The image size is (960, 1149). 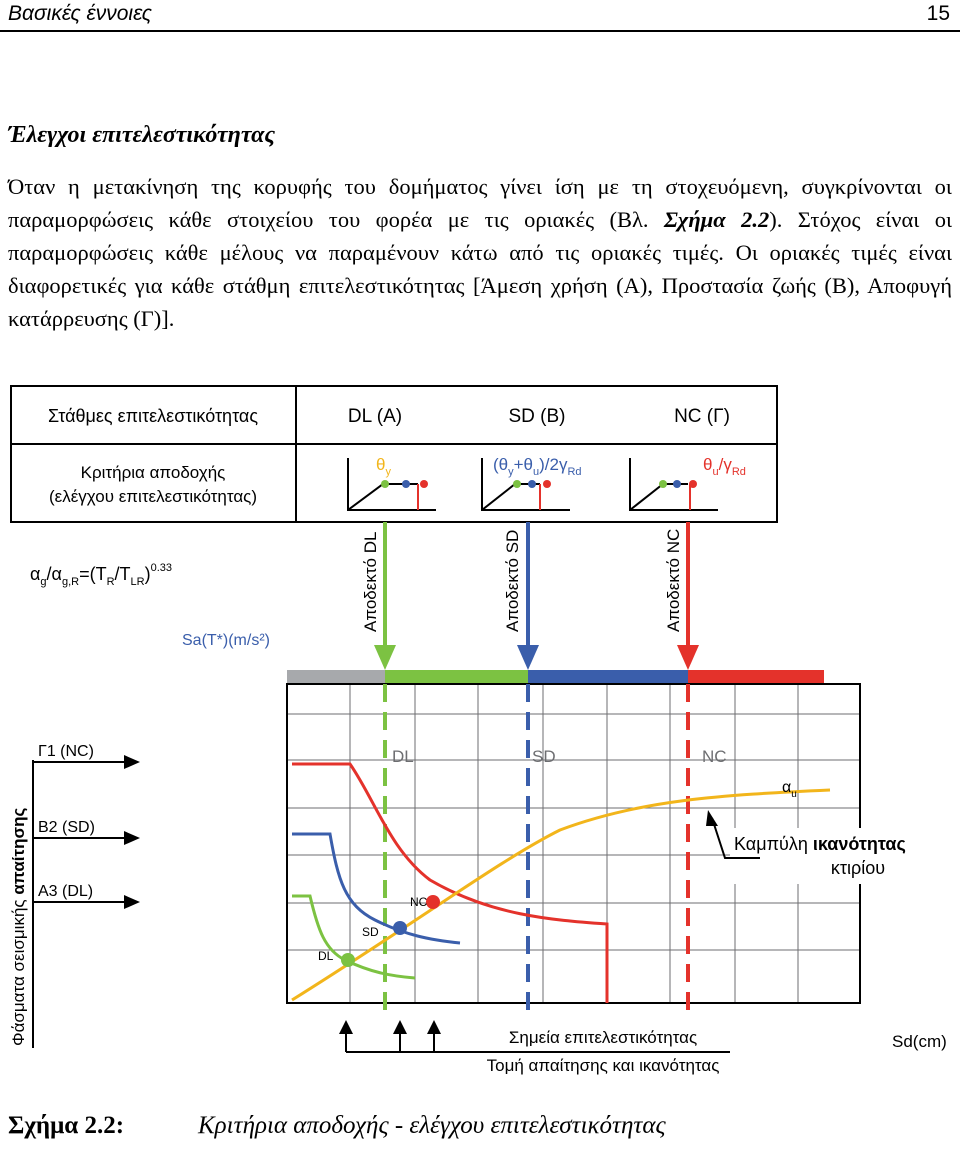 I want to click on demand-arrow-dl, so click(x=86, y=902).